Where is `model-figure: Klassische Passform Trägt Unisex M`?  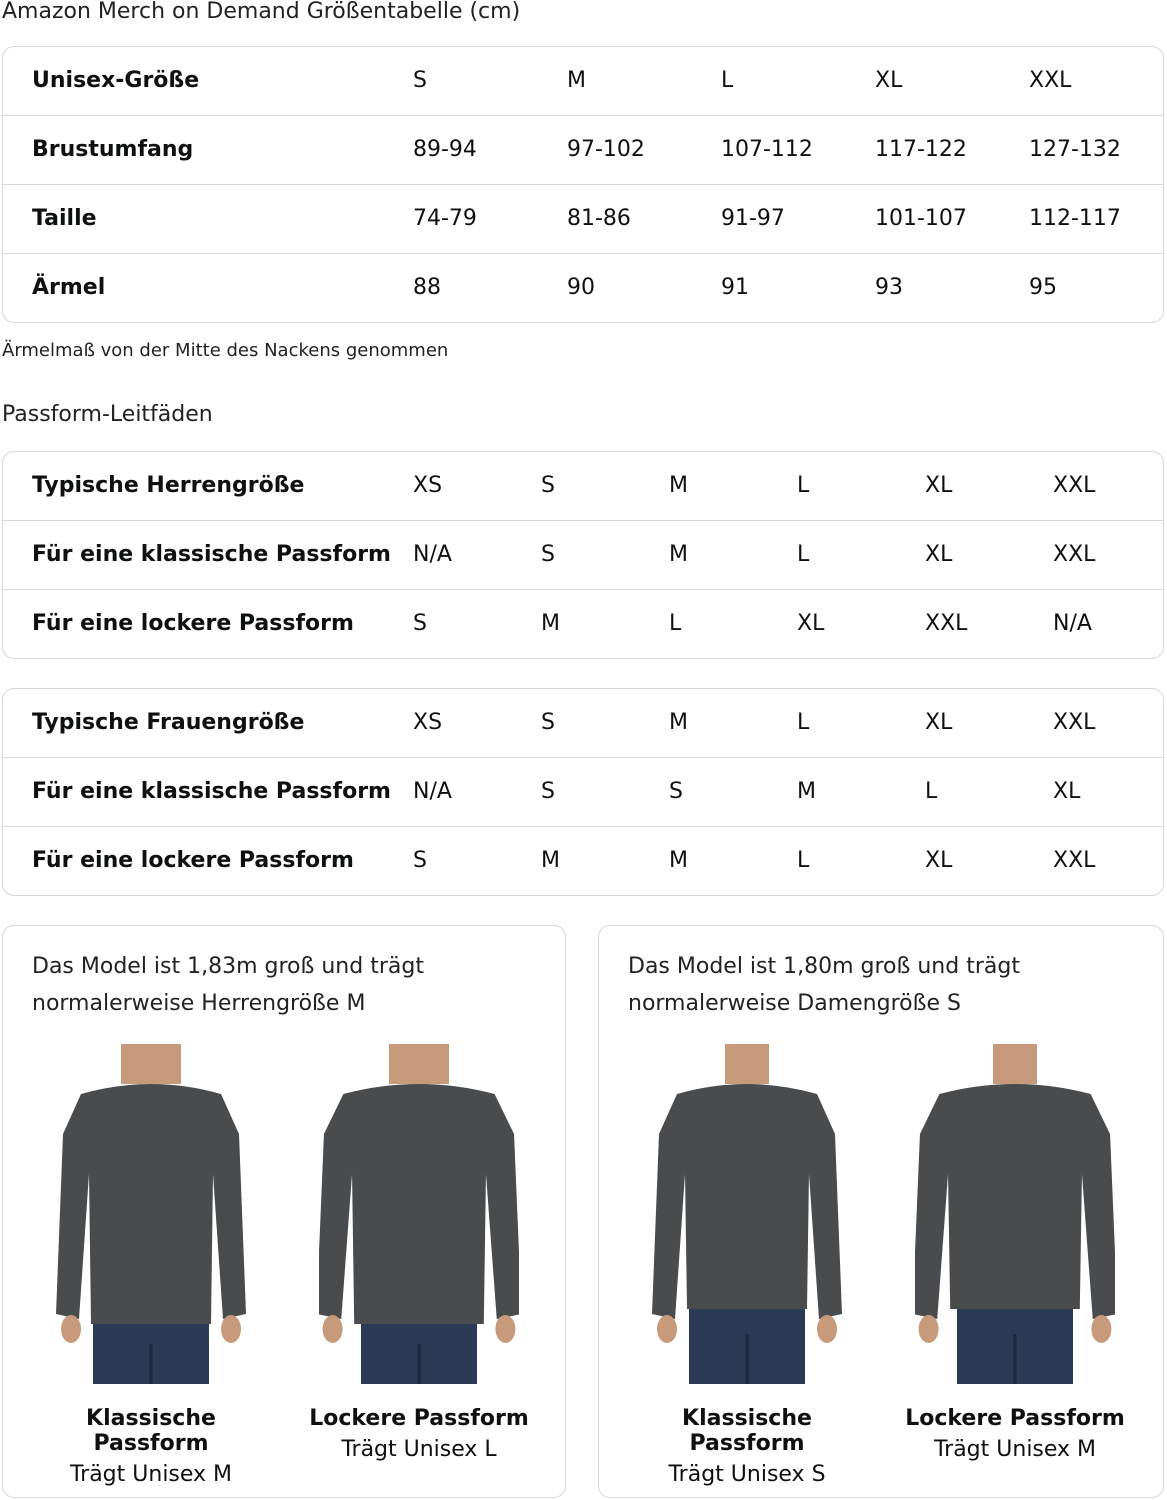
model-figure: Klassische Passform Trägt Unisex M is located at coordinates (151, 1265).